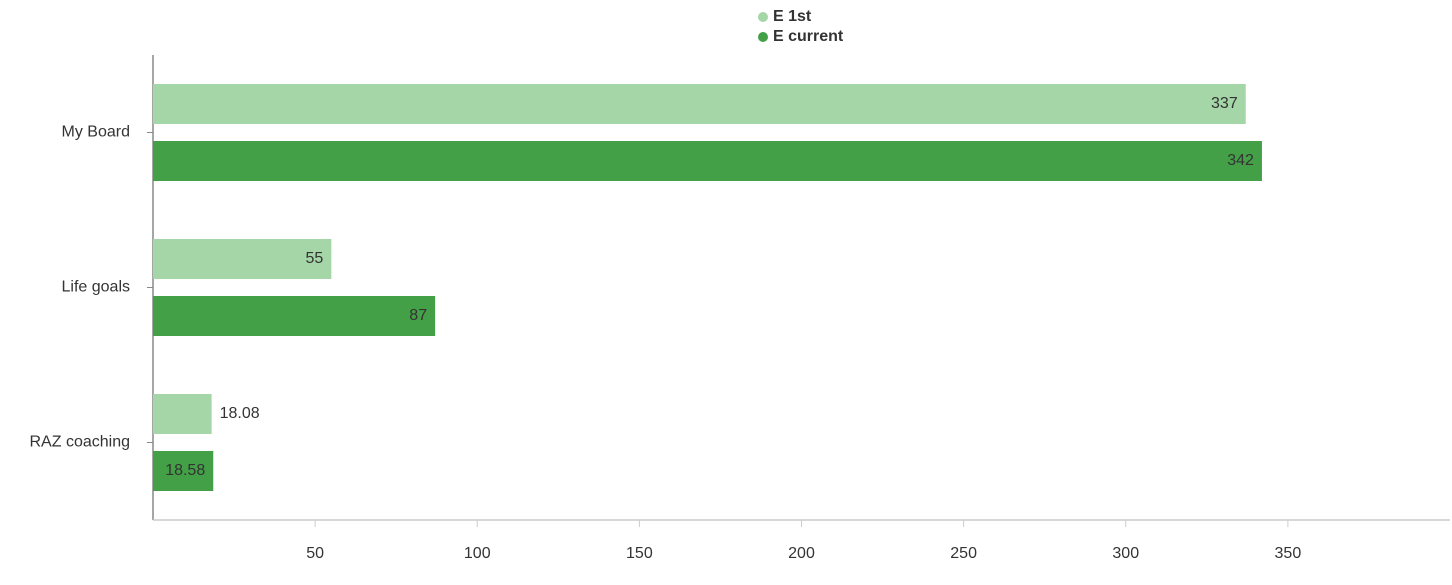 The width and height of the screenshot is (1452, 585). What do you see at coordinates (96, 132) in the screenshot?
I see `y-tick-label: My Board` at bounding box center [96, 132].